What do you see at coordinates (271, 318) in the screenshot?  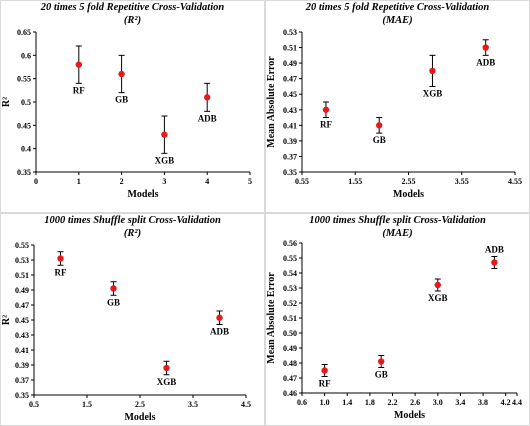 I see `y-axis-label: Mean Absolute Error` at bounding box center [271, 318].